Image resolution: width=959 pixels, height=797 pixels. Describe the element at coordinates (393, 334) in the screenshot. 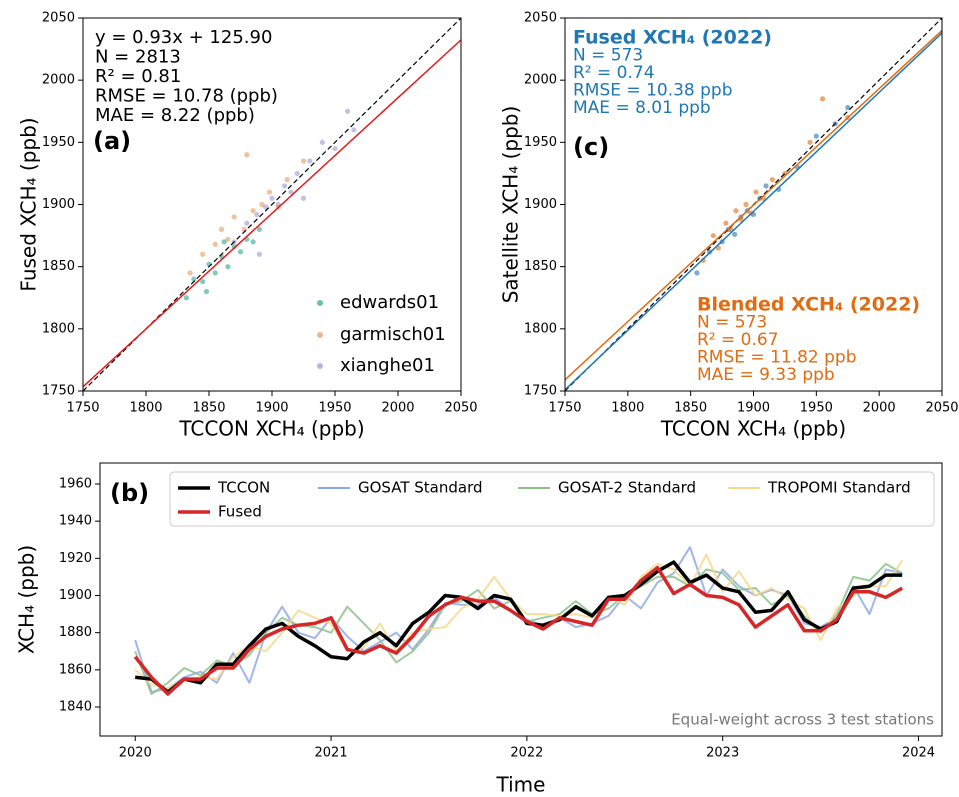

I see `legend-label: garmisch01` at that location.